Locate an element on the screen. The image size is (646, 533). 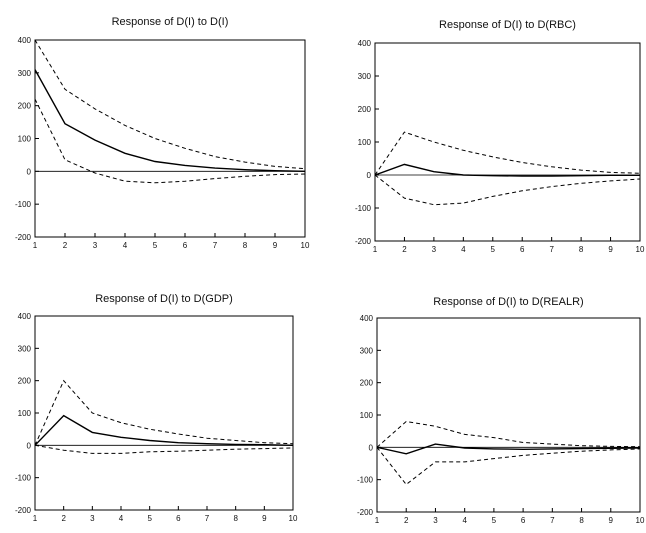
chart-title: Response of D(I) to D(I) is located at coordinates (170, 22).